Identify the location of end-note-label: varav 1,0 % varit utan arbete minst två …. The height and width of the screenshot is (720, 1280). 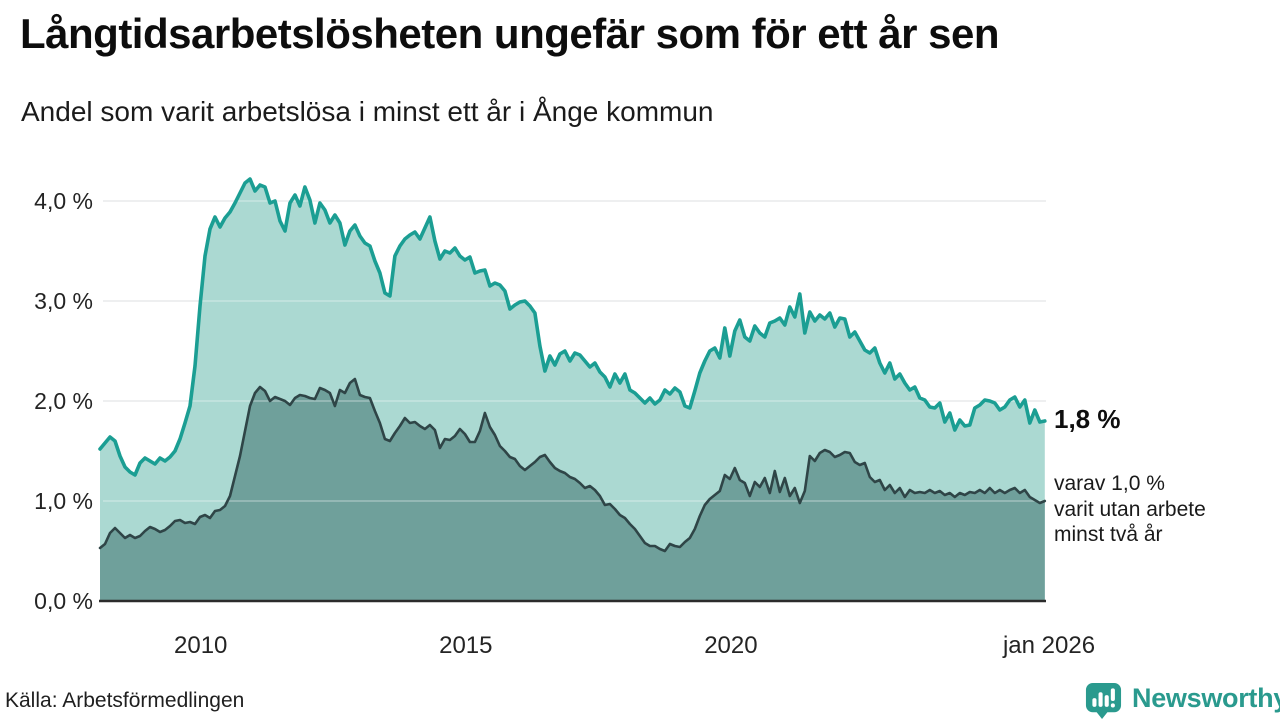
(1130, 509).